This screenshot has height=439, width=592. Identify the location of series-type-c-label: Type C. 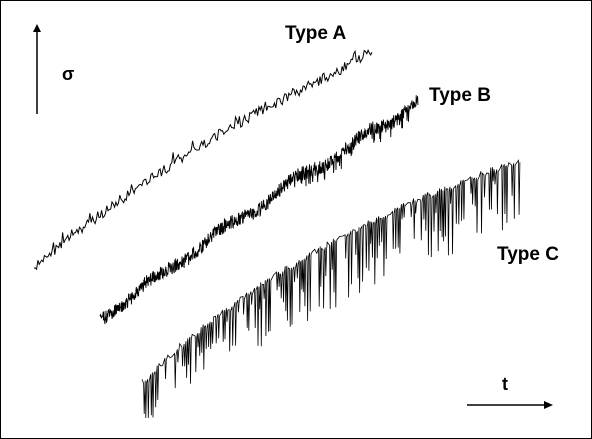
(528, 254).